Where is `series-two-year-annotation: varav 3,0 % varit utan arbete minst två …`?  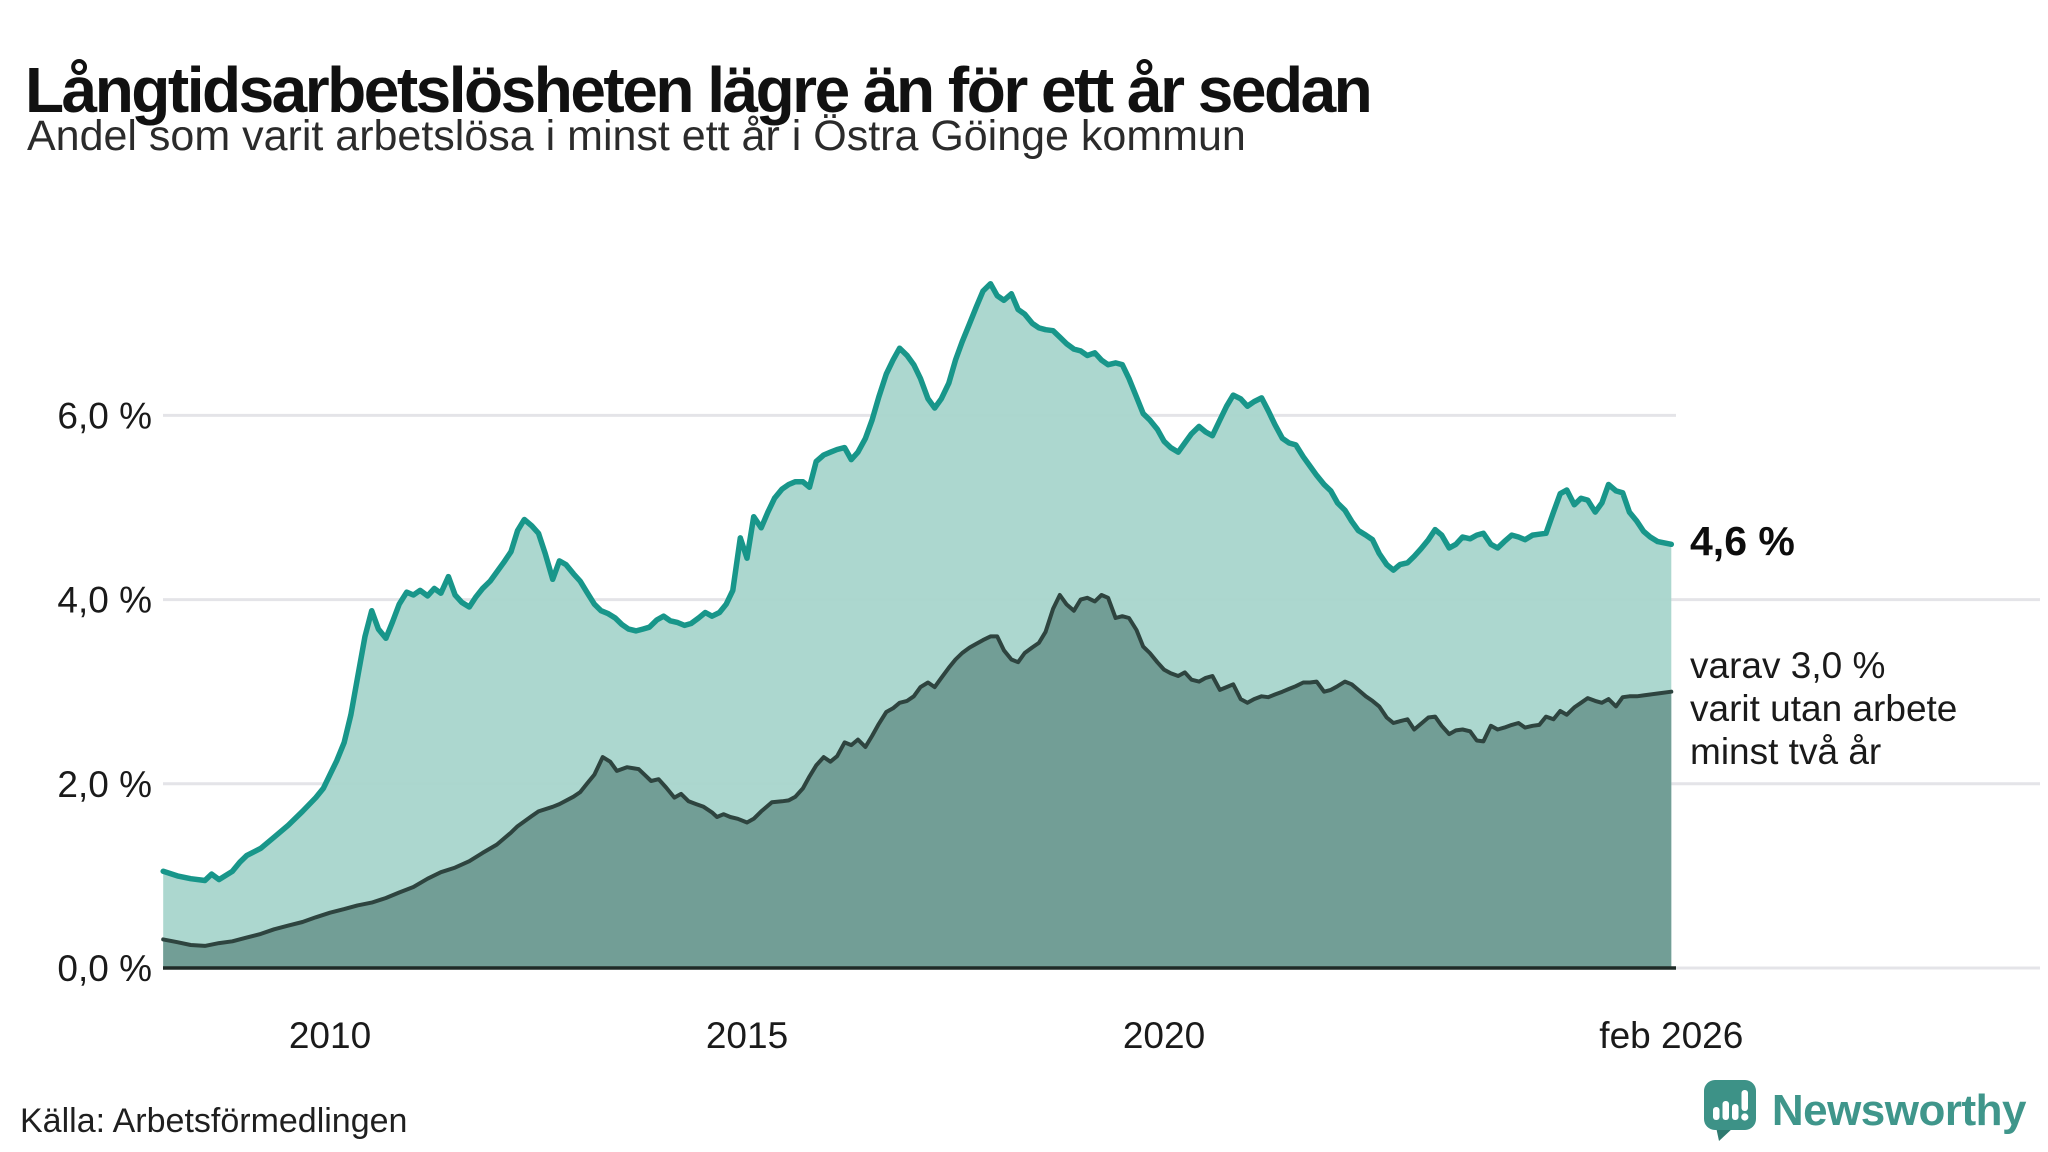 series-two-year-annotation: varav 3,0 % varit utan arbete minst två … is located at coordinates (1823, 708).